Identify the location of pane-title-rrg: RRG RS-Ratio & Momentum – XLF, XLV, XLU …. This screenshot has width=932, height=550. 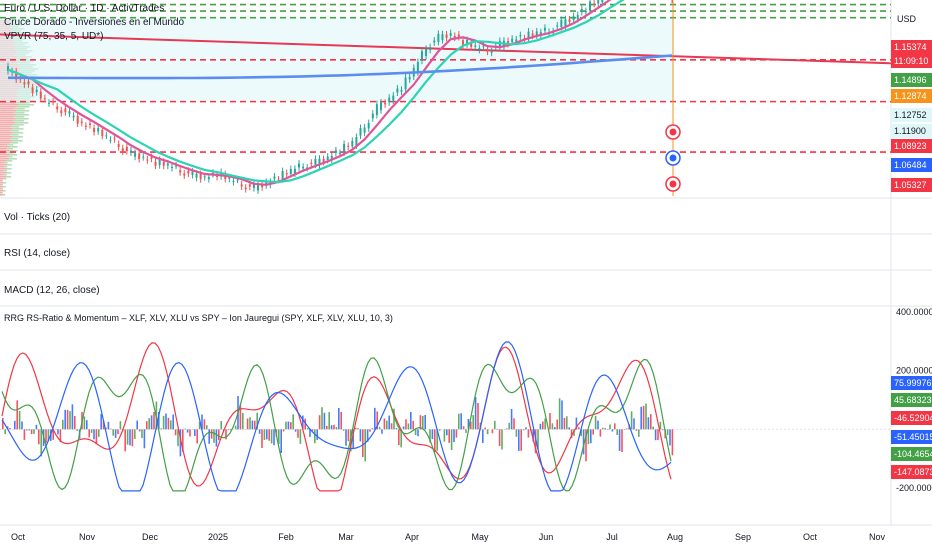
(198, 318).